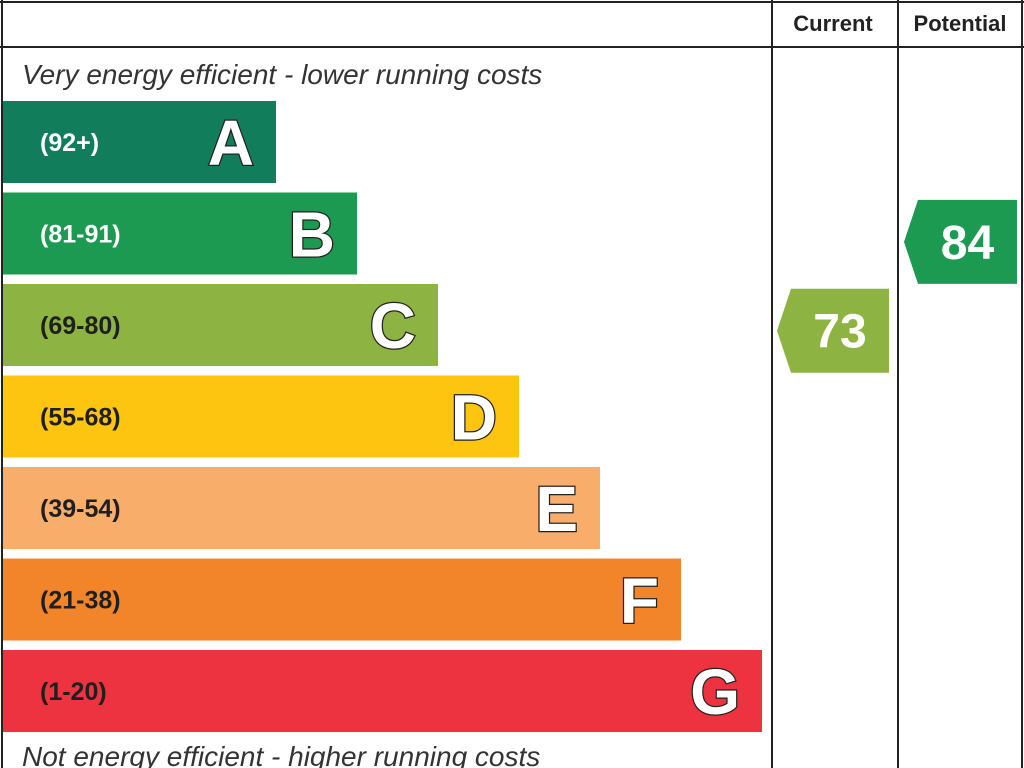  What do you see at coordinates (80, 326) in the screenshot?
I see `band-c-range: (69-80)` at bounding box center [80, 326].